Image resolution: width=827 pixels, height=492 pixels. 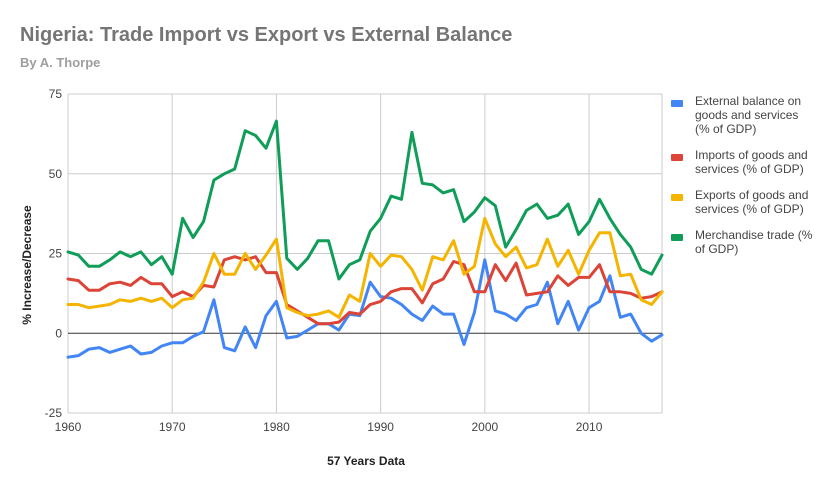 I want to click on x-tick-label: 2010, so click(x=589, y=427).